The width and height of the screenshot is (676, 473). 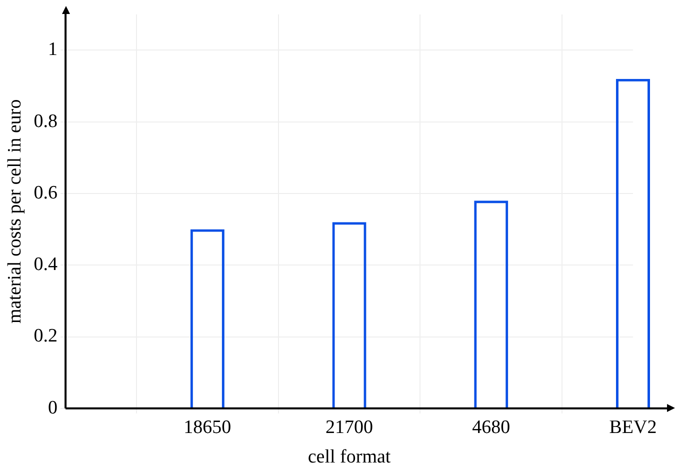 What do you see at coordinates (350, 457) in the screenshot?
I see `x-axis-title: cell format` at bounding box center [350, 457].